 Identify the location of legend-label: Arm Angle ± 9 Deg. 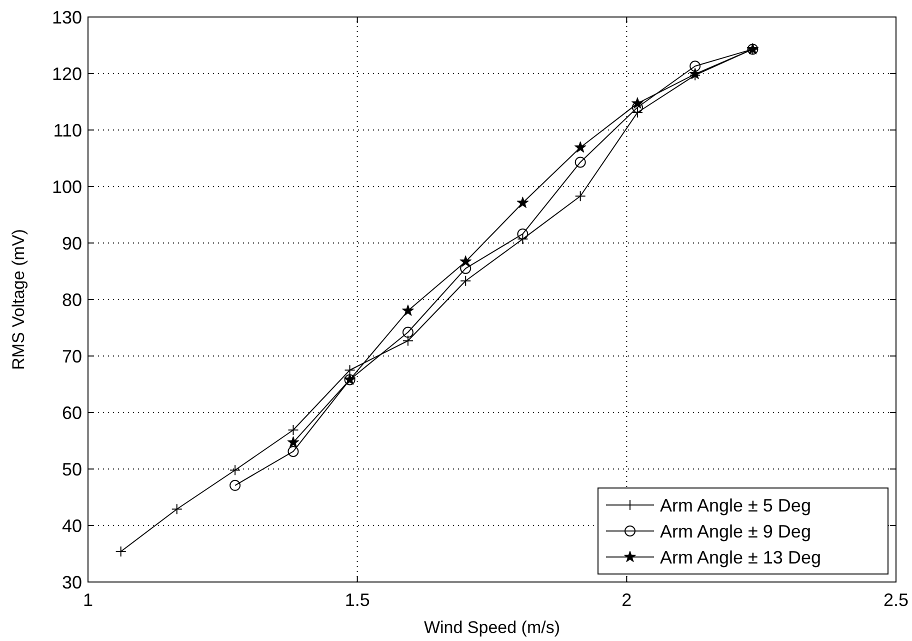
(735, 531).